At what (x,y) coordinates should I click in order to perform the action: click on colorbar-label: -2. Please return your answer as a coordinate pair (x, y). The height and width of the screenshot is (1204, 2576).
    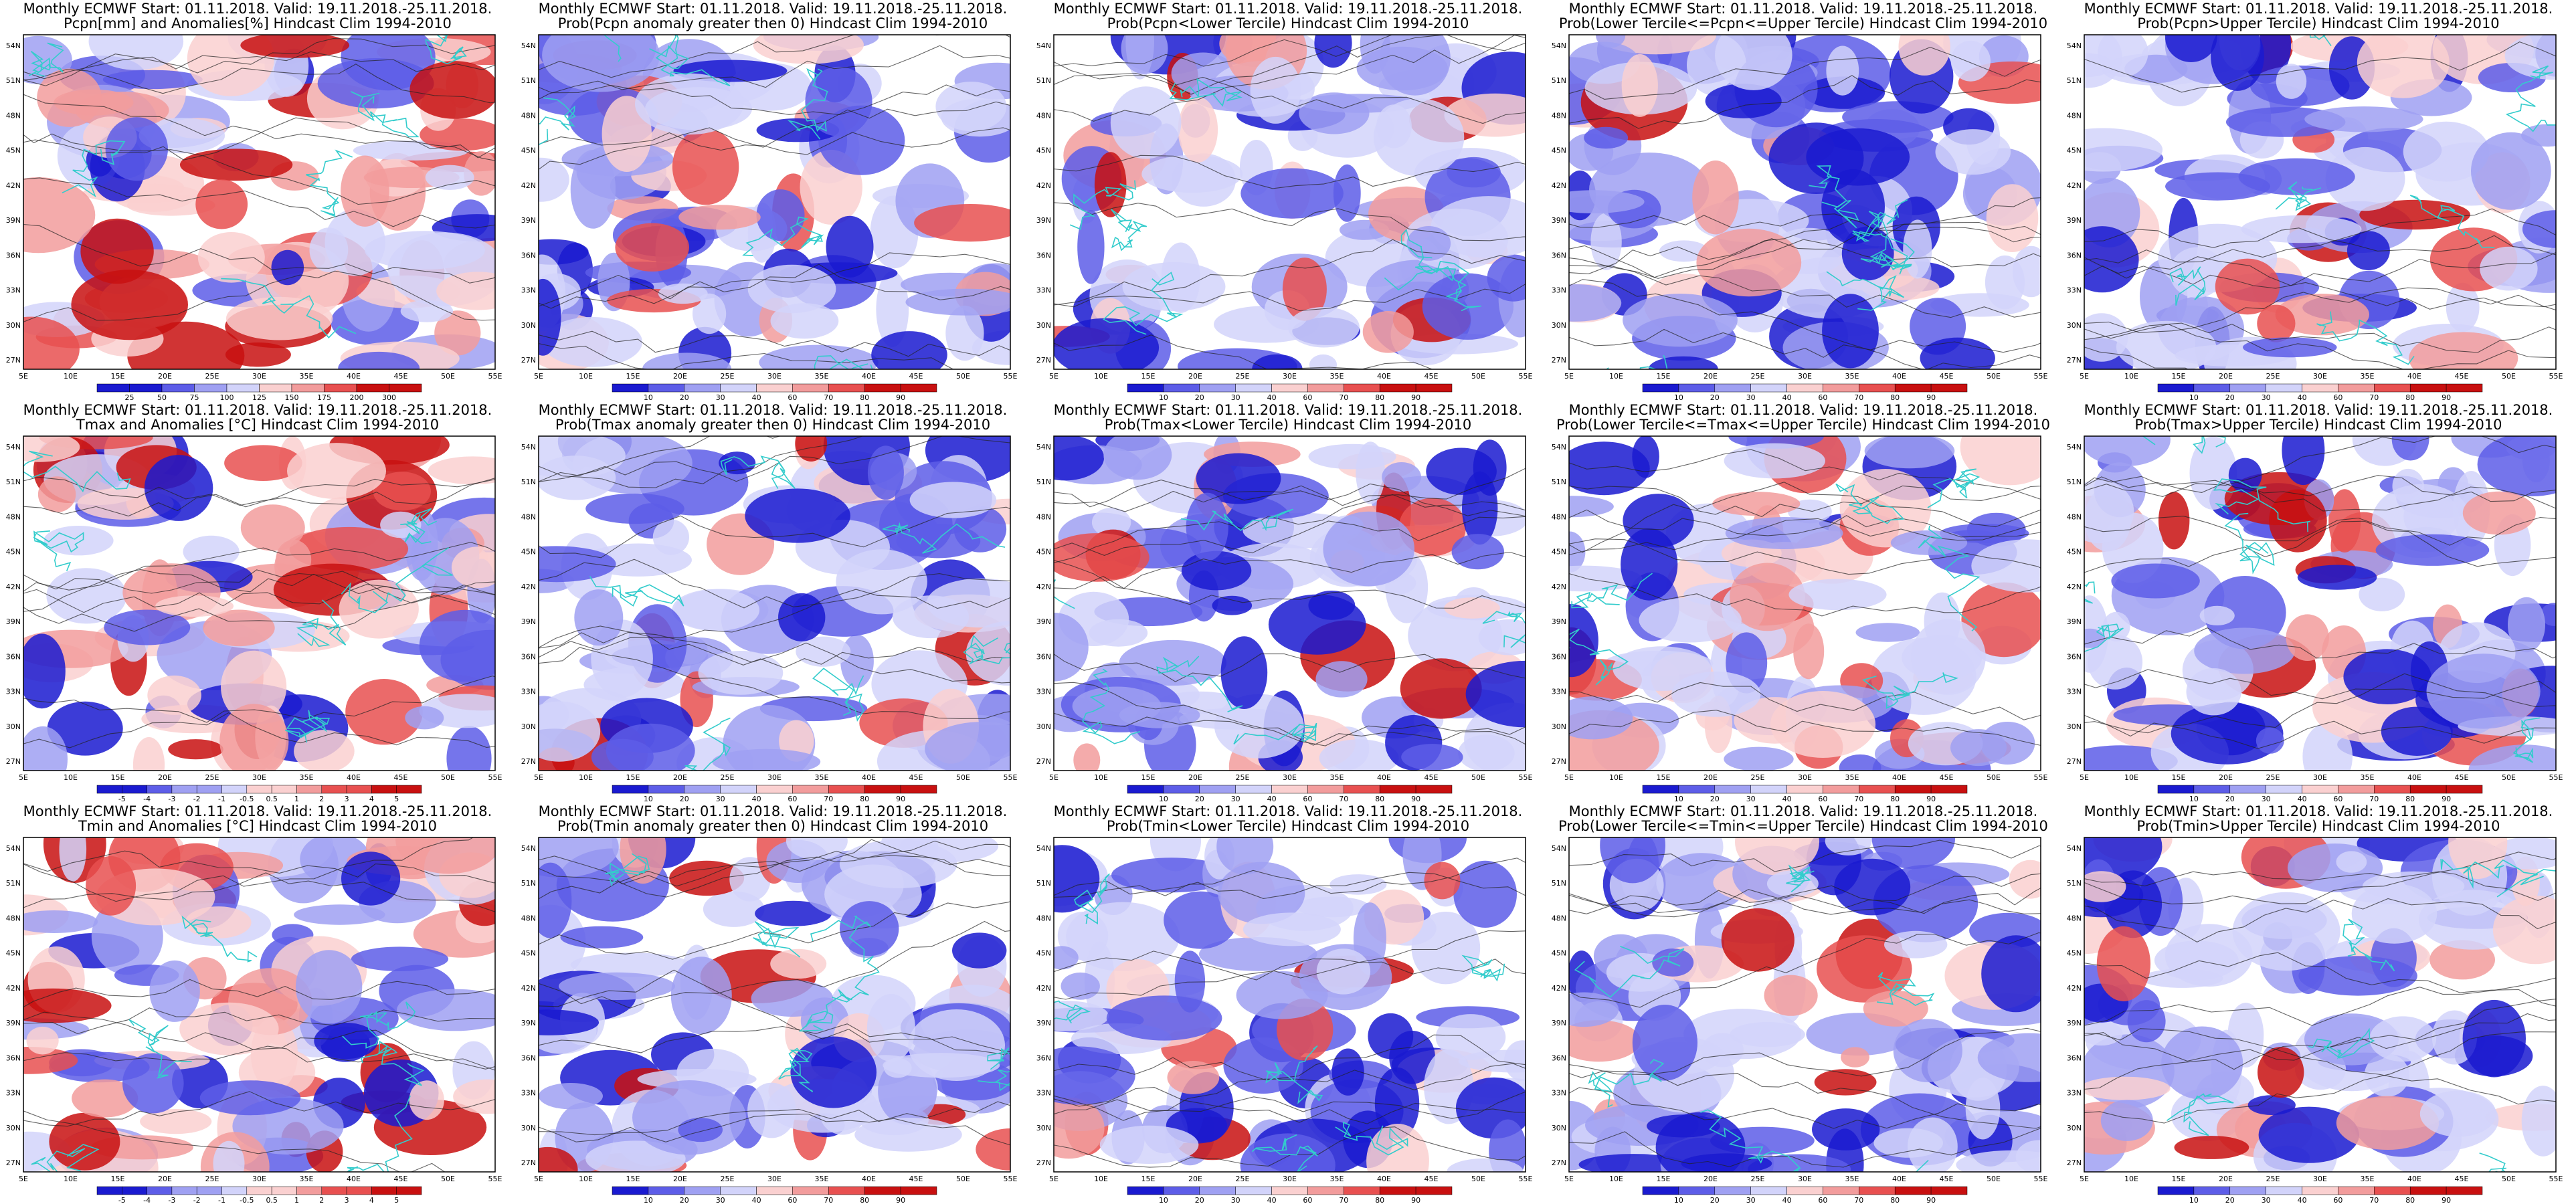
    Looking at the image, I should click on (197, 1200).